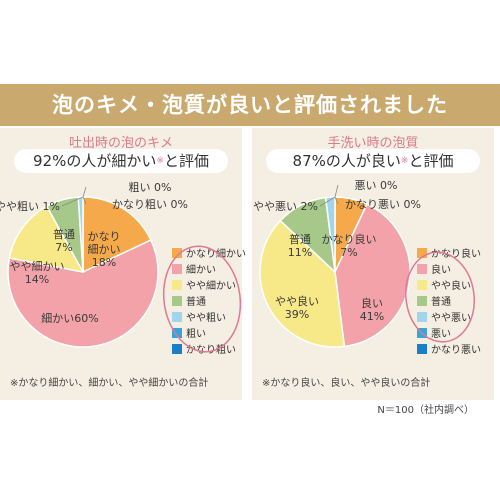 The width and height of the screenshot is (500, 500). What do you see at coordinates (431, 161) in the screenshot?
I see `right-headline-tail: と評価` at bounding box center [431, 161].